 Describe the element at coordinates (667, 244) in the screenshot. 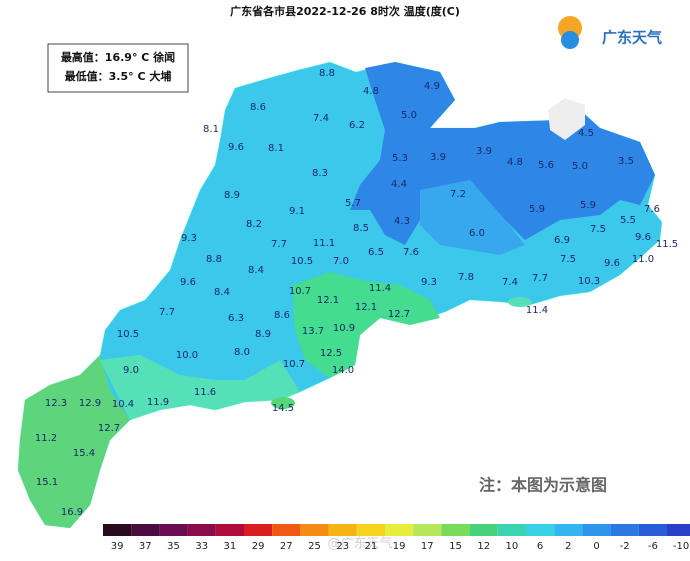

I see `temperature-label: 11.5` at that location.